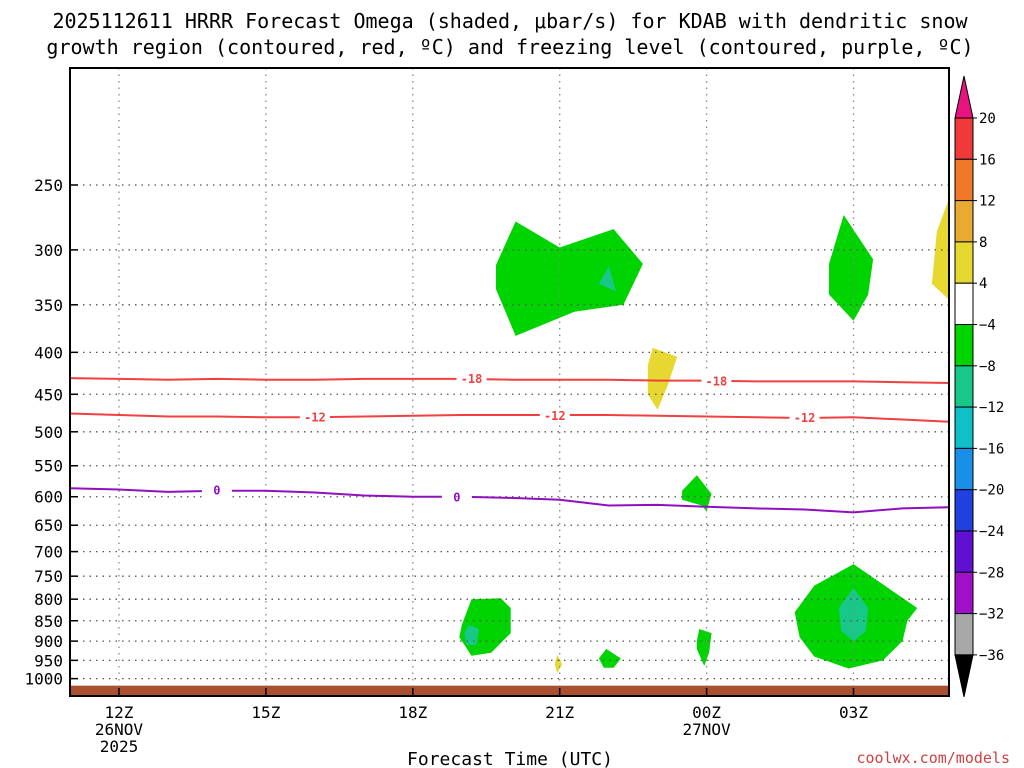  Describe the element at coordinates (48, 576) in the screenshot. I see `y-tick-label-750: 750` at that location.